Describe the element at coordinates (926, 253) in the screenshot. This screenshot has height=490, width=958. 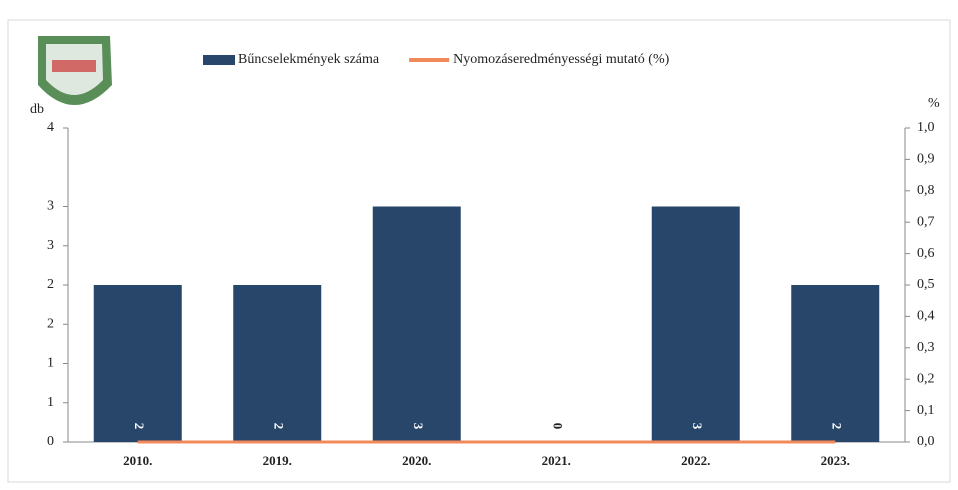
I see `y2-tick-label: 0,6` at that location.